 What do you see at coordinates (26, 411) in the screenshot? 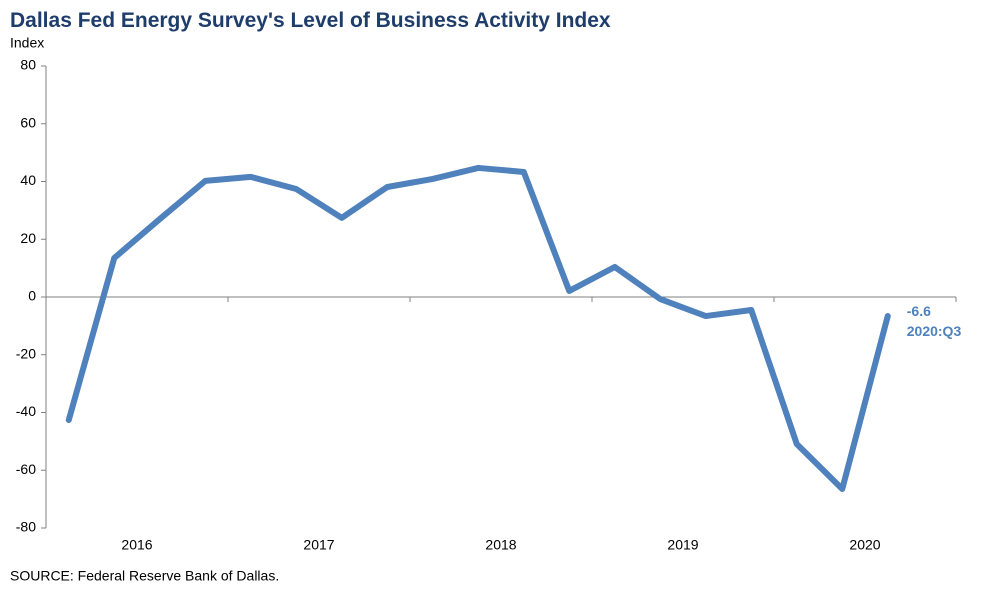
I see `y-tick-label: -40` at bounding box center [26, 411].